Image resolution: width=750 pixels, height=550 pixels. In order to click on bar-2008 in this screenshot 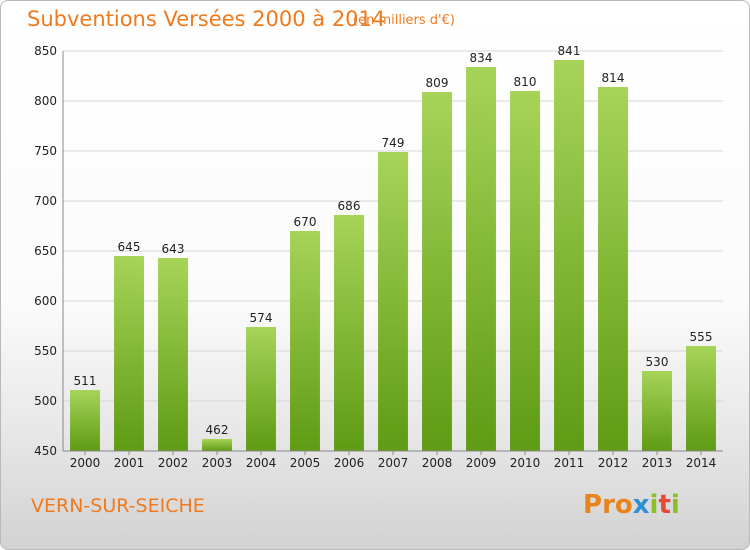, I will do `click(437, 271)`.